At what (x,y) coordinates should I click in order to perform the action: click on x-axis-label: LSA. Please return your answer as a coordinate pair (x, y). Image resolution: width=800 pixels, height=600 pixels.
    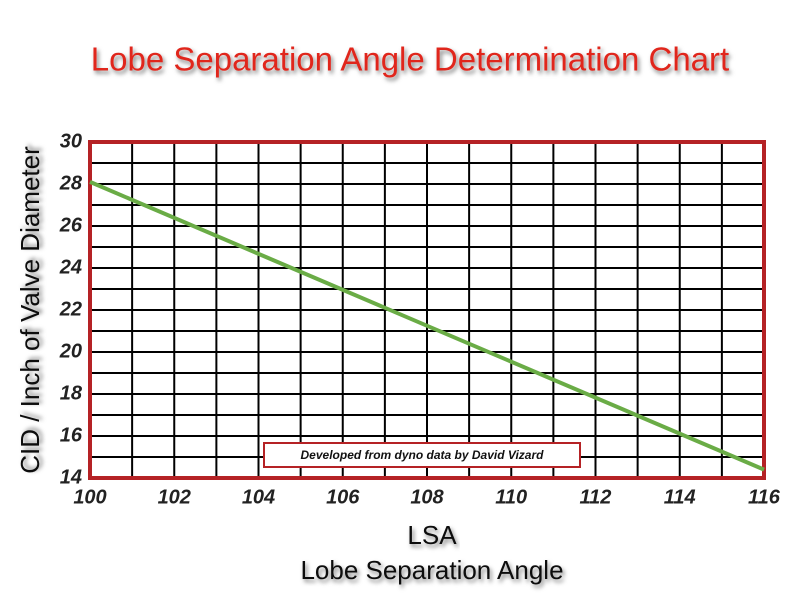
    Looking at the image, I should click on (432, 535).